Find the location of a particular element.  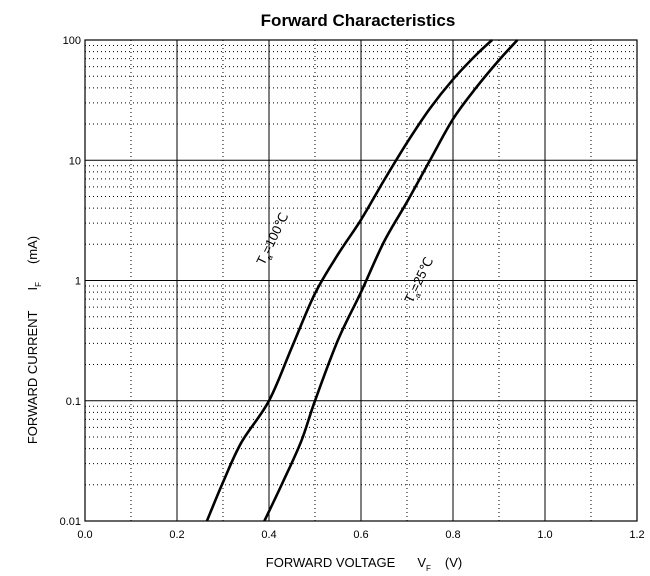

x-axis-label: FORWARD VOLTAGE VF (V) is located at coordinates (364, 564).